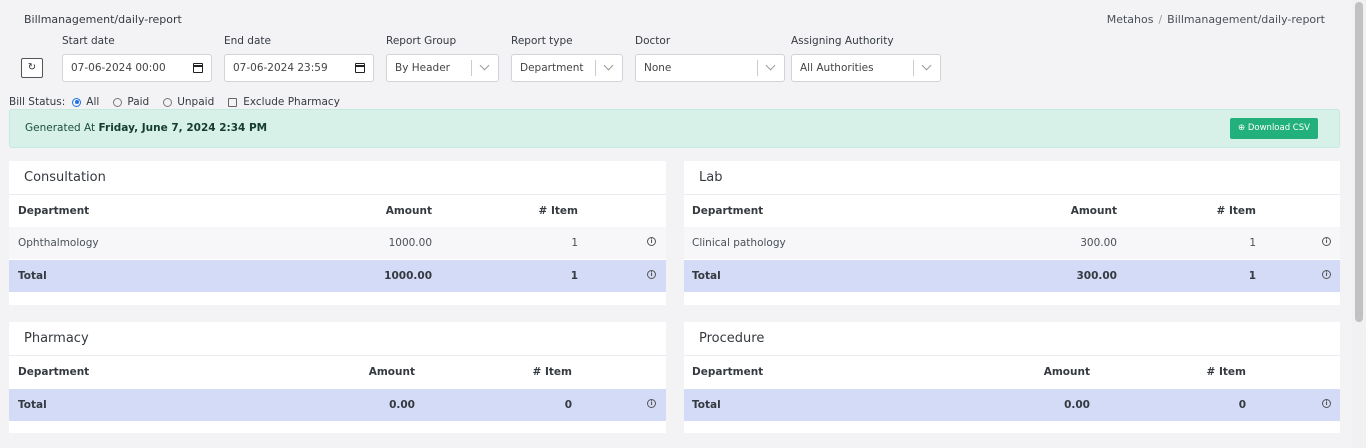 The height and width of the screenshot is (448, 1366). I want to click on breadcrumb: Metahos / Billmanagement/daily-report, so click(1216, 19).